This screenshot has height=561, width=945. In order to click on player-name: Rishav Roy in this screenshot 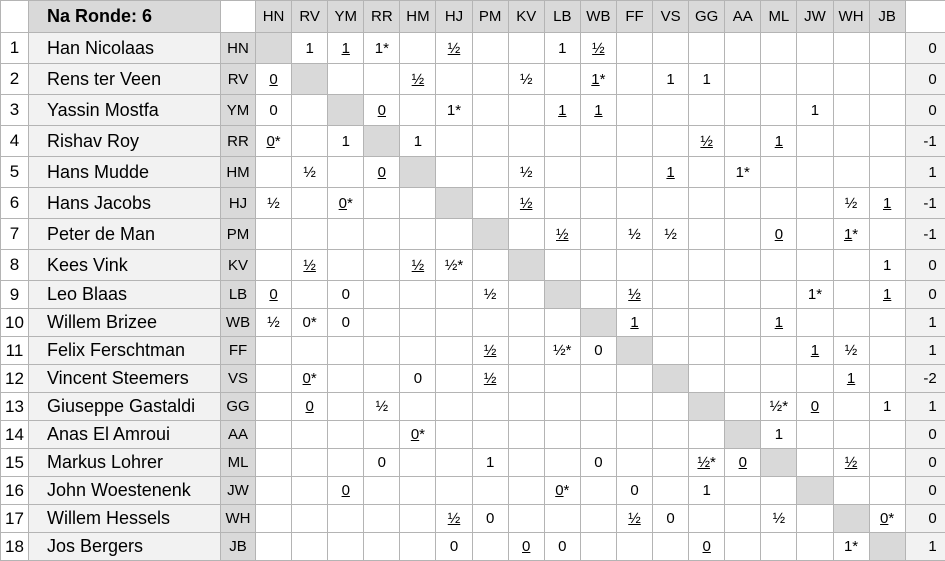, I will do `click(125, 141)`.